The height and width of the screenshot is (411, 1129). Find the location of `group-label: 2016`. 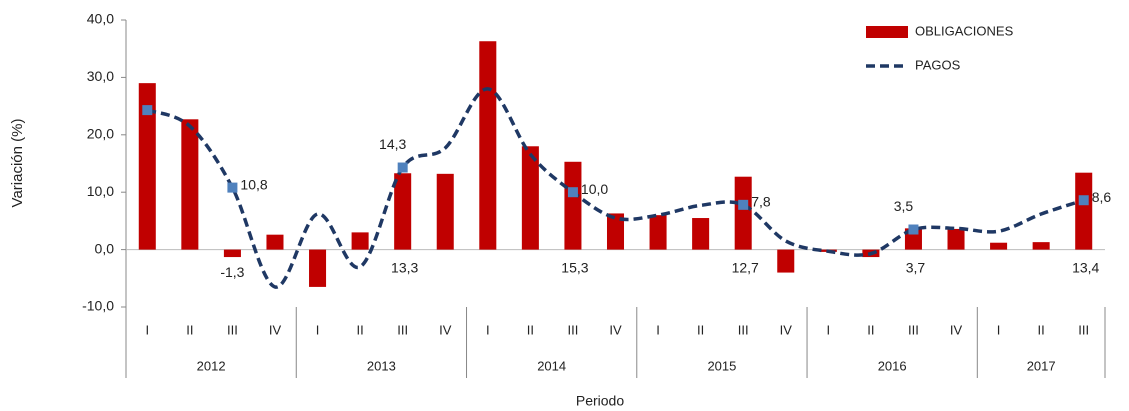

group-label: 2016 is located at coordinates (892, 365).